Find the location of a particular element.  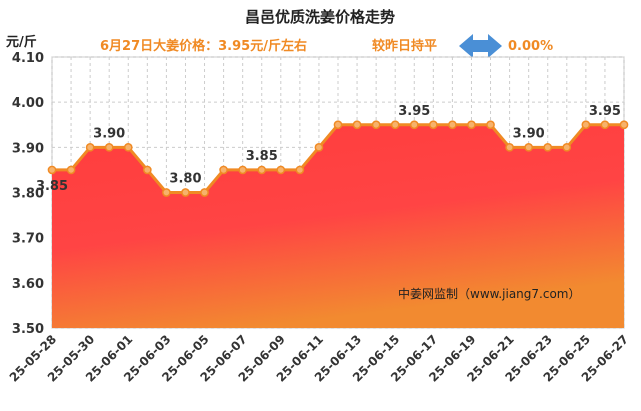

y-tick-label: 3.90 is located at coordinates (28, 148).